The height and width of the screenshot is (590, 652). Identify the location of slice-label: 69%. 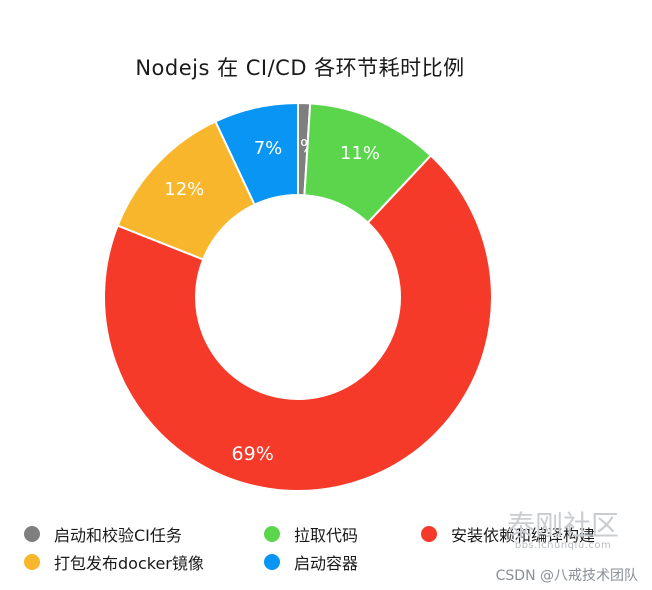
(253, 454).